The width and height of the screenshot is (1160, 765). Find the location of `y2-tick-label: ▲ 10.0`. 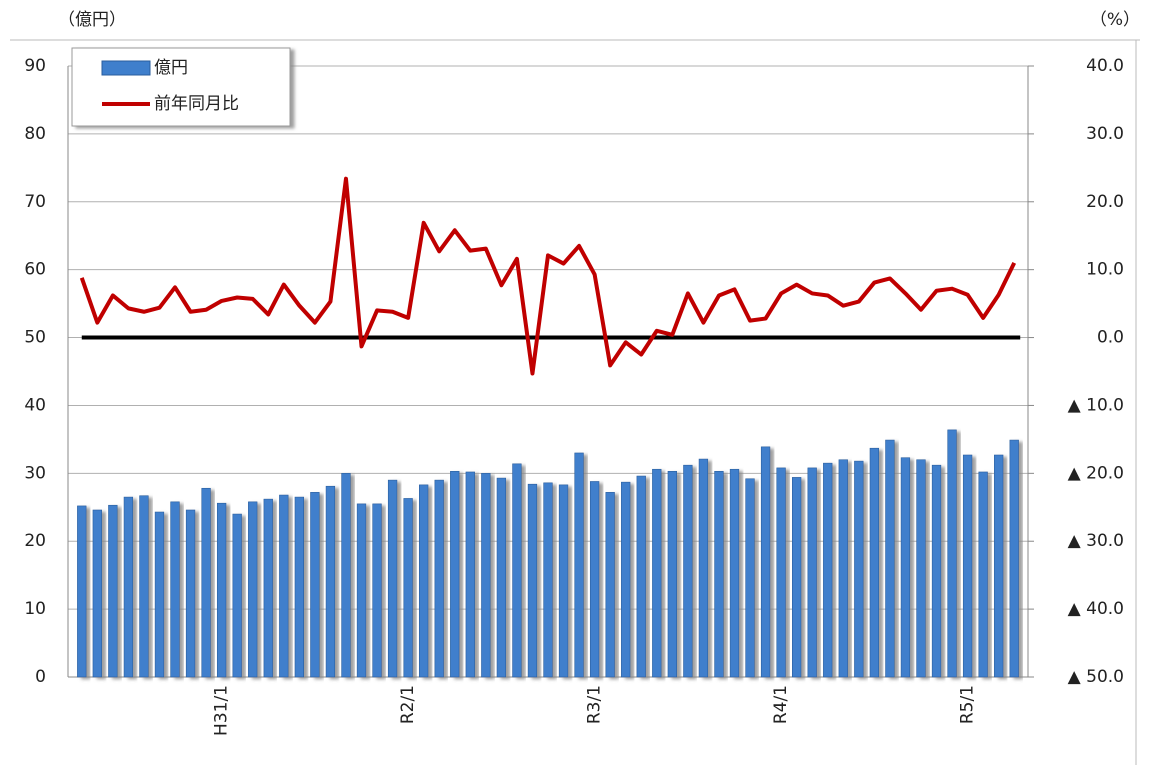

y2-tick-label: ▲ 10.0 is located at coordinates (1096, 405).